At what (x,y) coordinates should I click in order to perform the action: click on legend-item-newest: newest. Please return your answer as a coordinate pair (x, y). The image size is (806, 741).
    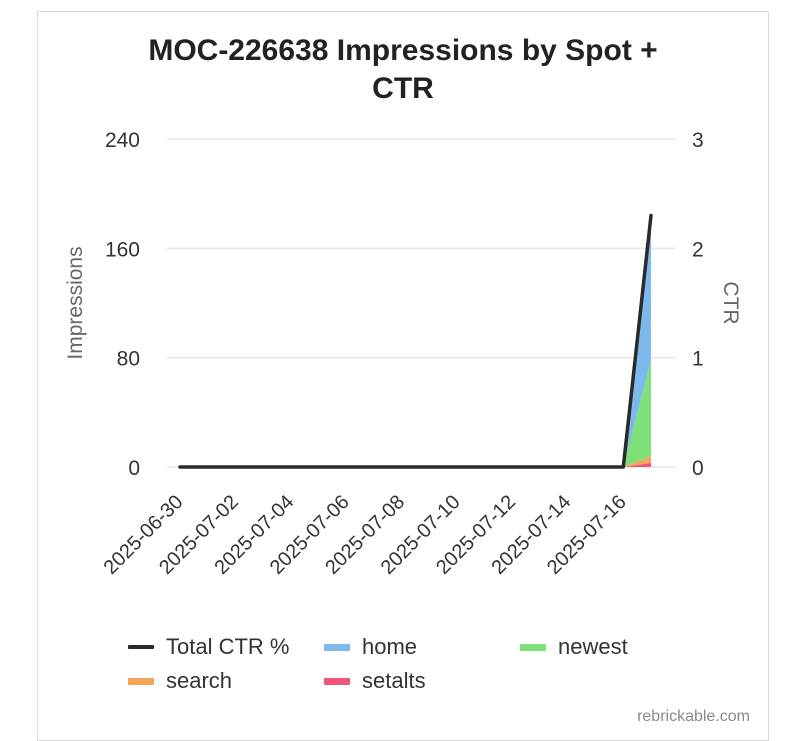
    Looking at the image, I should click on (574, 647).